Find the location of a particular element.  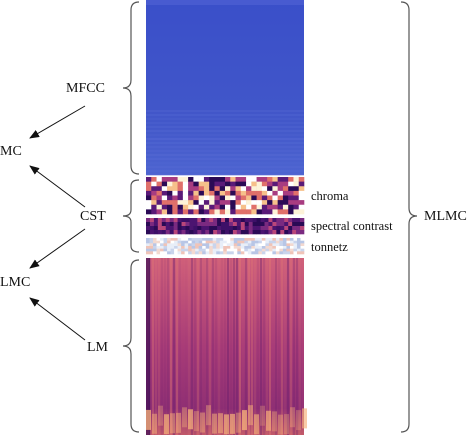

arrow-cst-to-lmc is located at coordinates (57, 248).